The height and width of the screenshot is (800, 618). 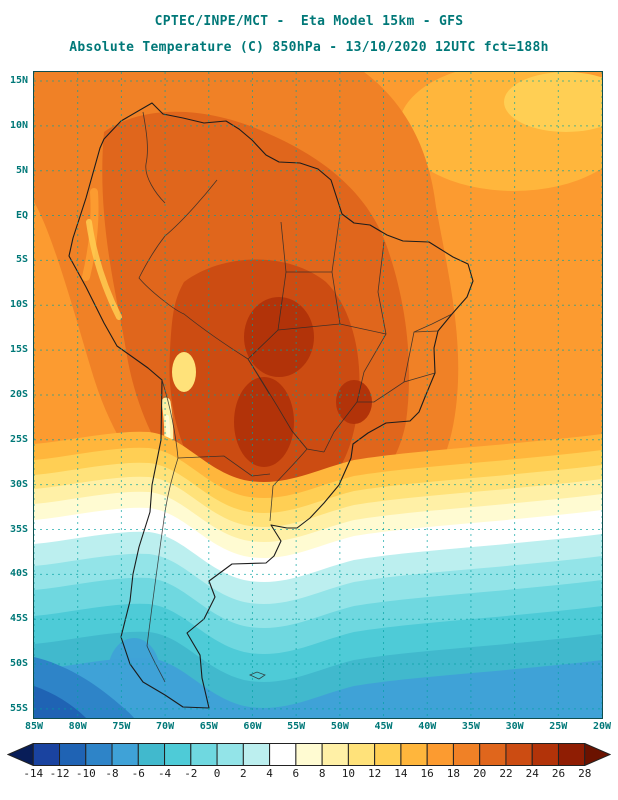 I want to click on lon-tick-label: 60W, so click(x=252, y=726).